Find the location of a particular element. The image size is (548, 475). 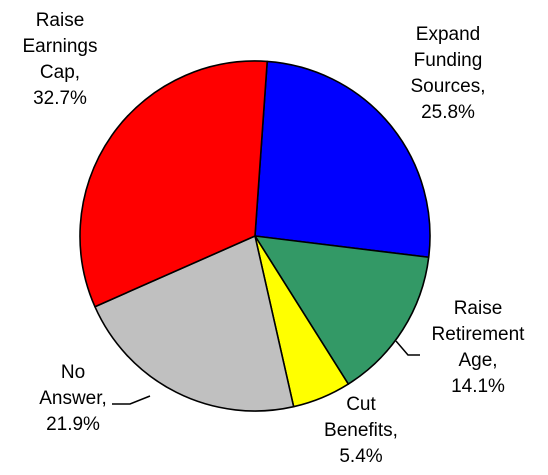

slice-label-line: Funding is located at coordinates (448, 60).